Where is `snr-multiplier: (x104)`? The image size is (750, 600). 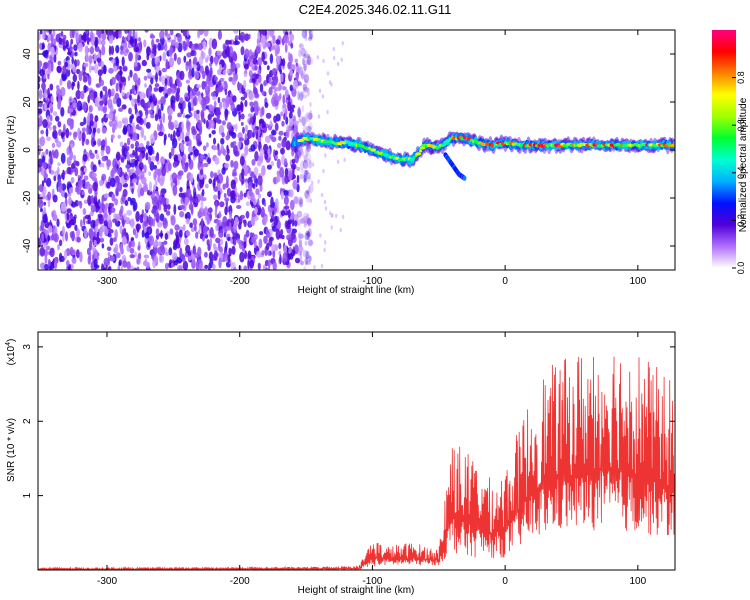
snr-multiplier: (x104) is located at coordinates (11, 352).